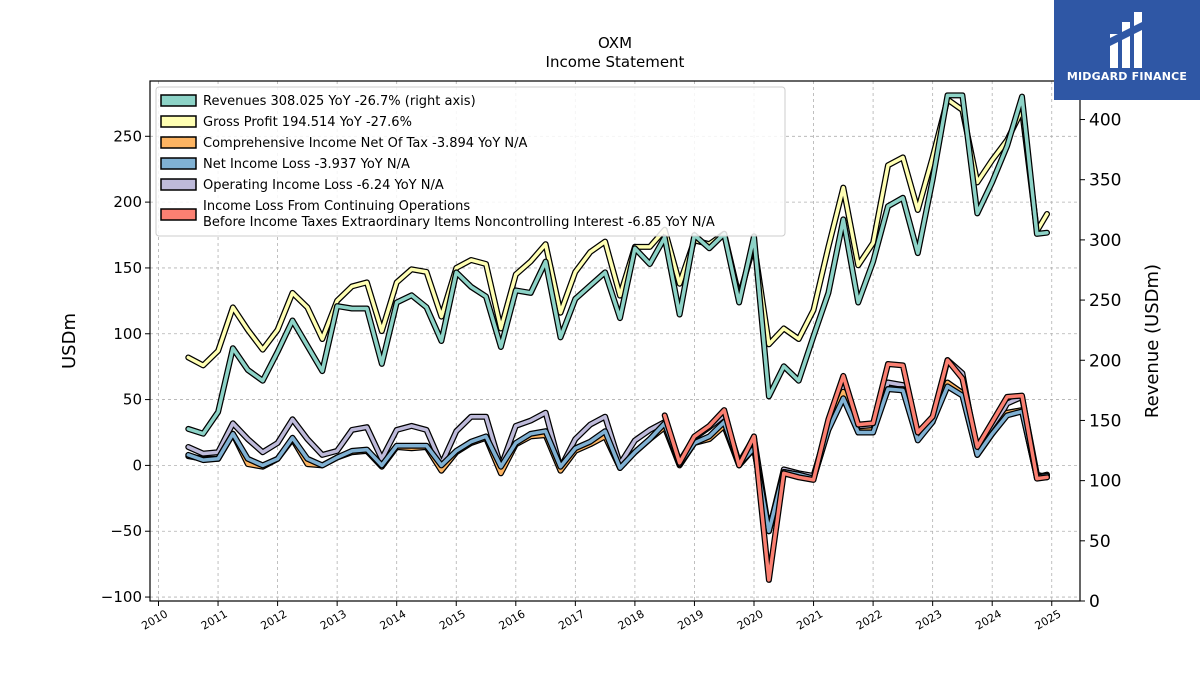  What do you see at coordinates (126, 531) in the screenshot?
I see `y-tick-label-left: −50` at bounding box center [126, 531].